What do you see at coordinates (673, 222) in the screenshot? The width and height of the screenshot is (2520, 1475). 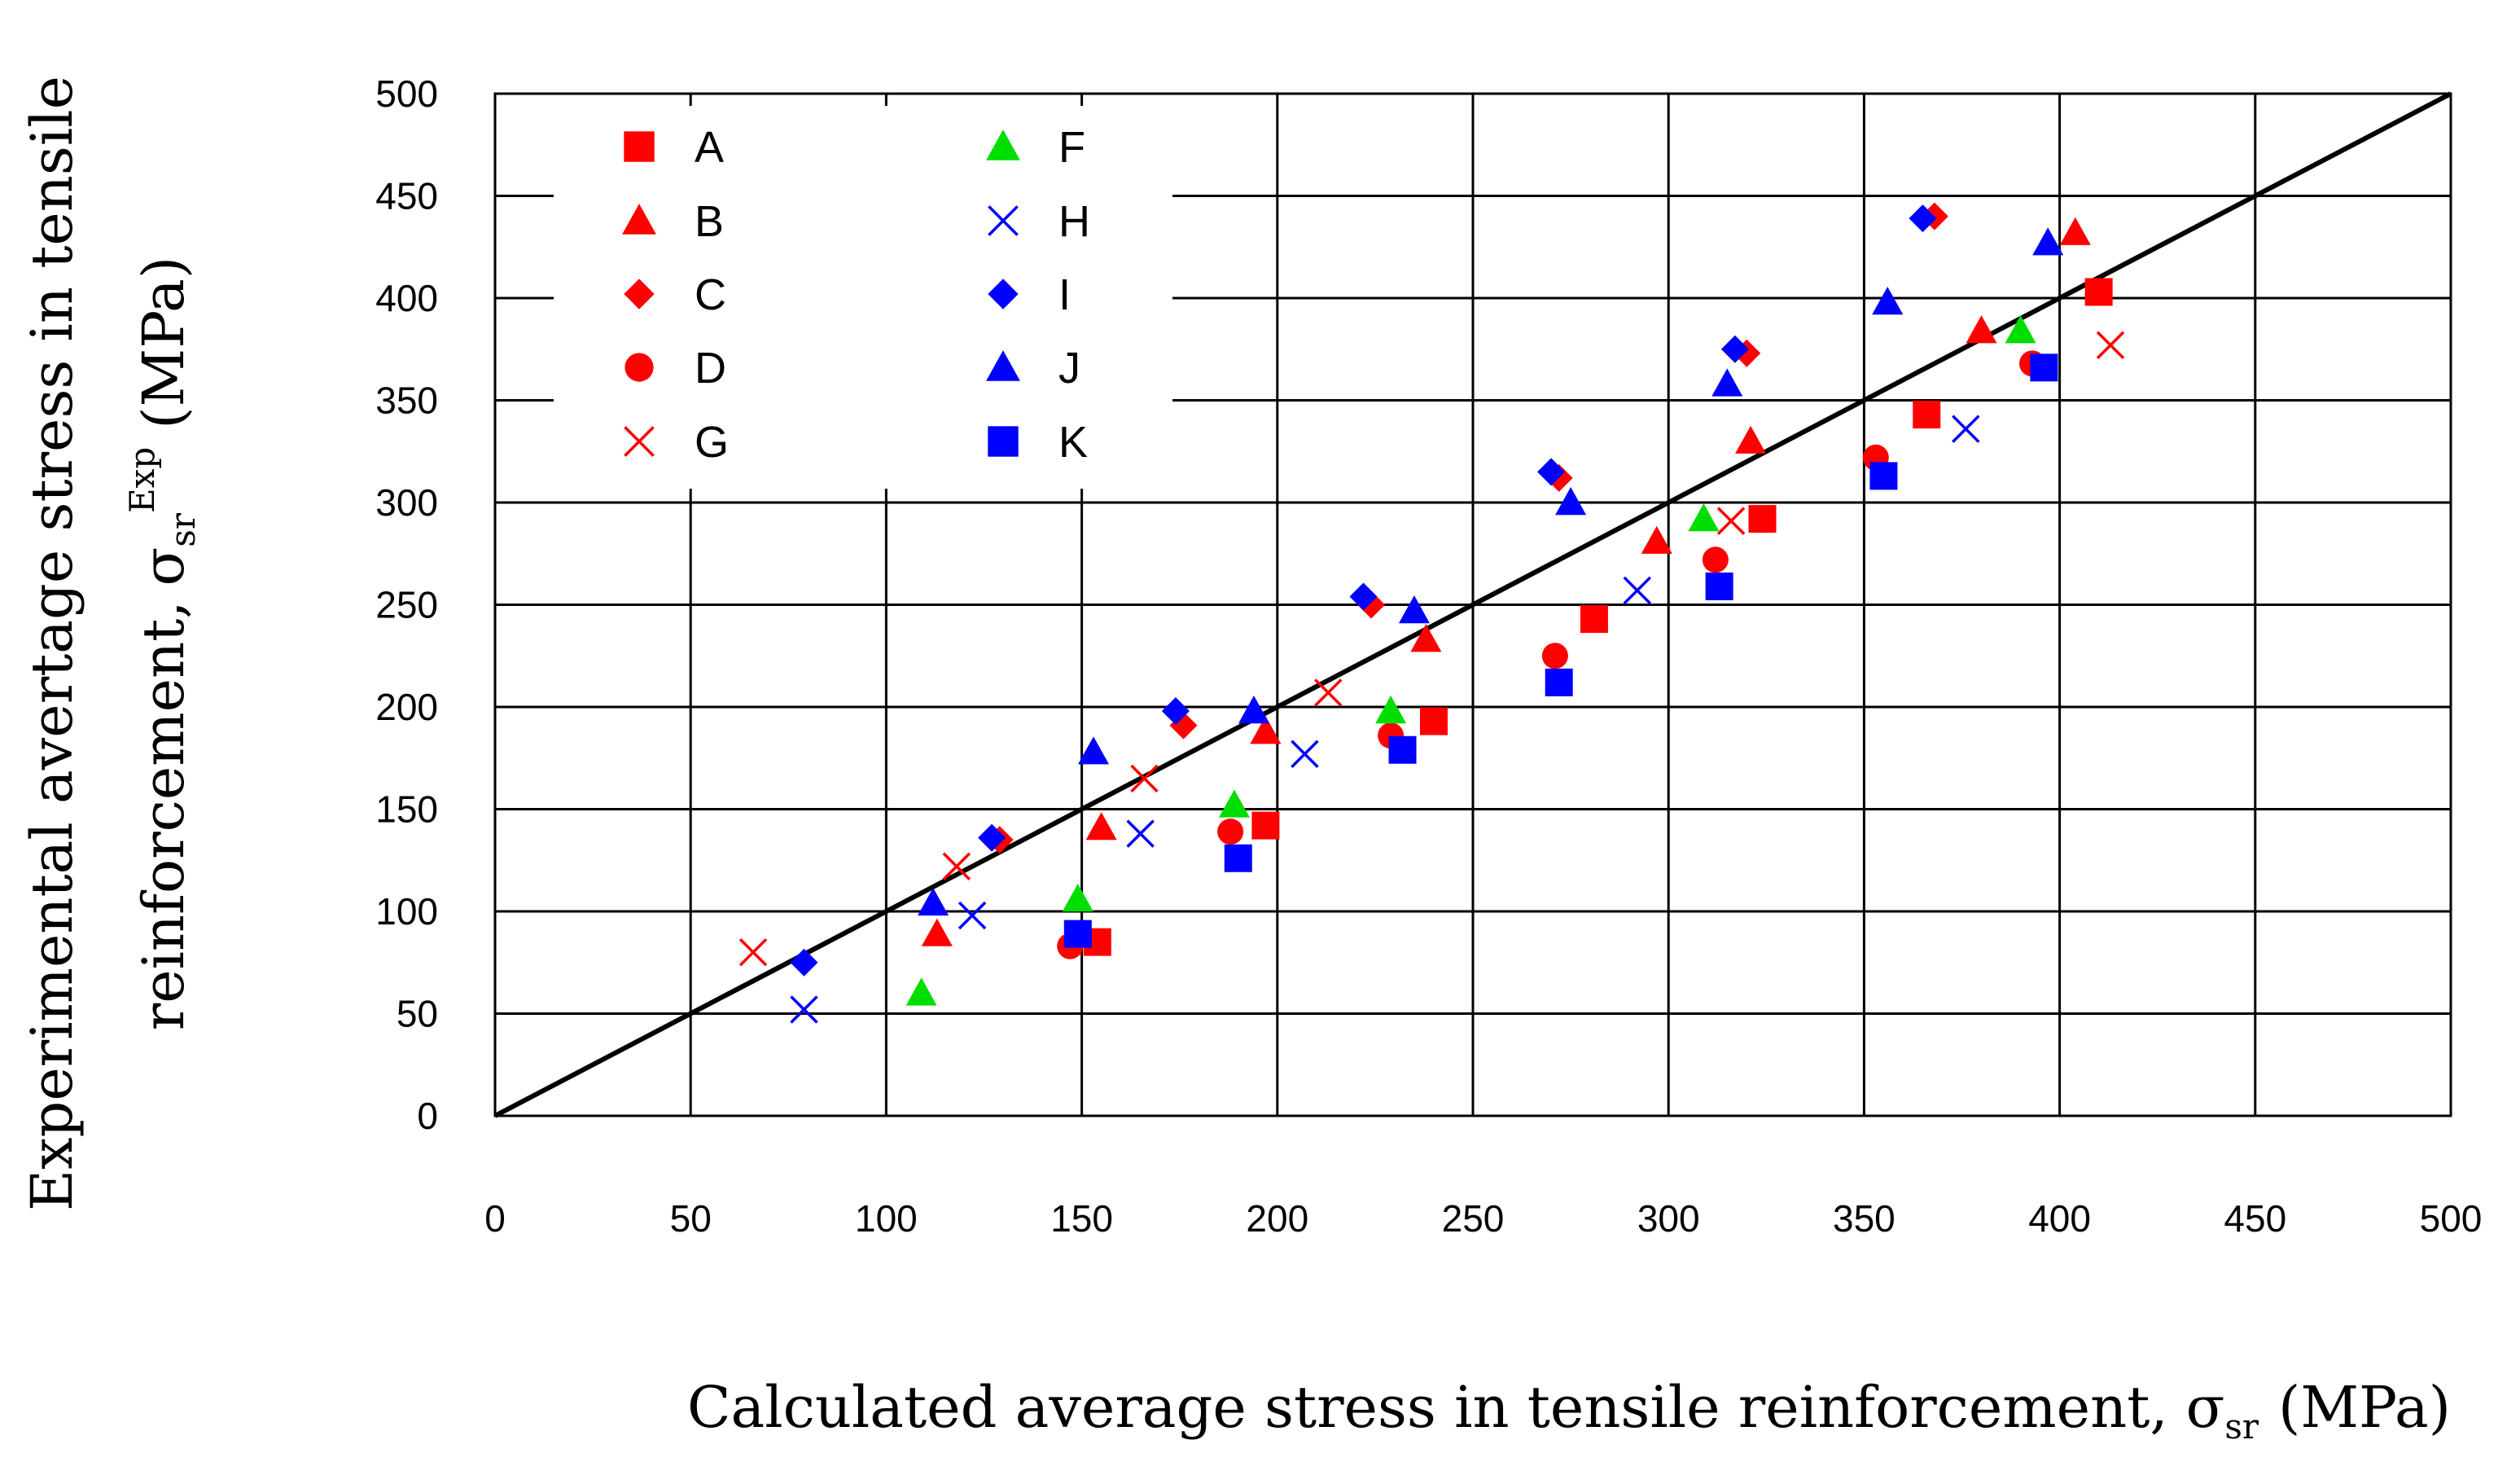 I see `legend-item-B: B` at bounding box center [673, 222].